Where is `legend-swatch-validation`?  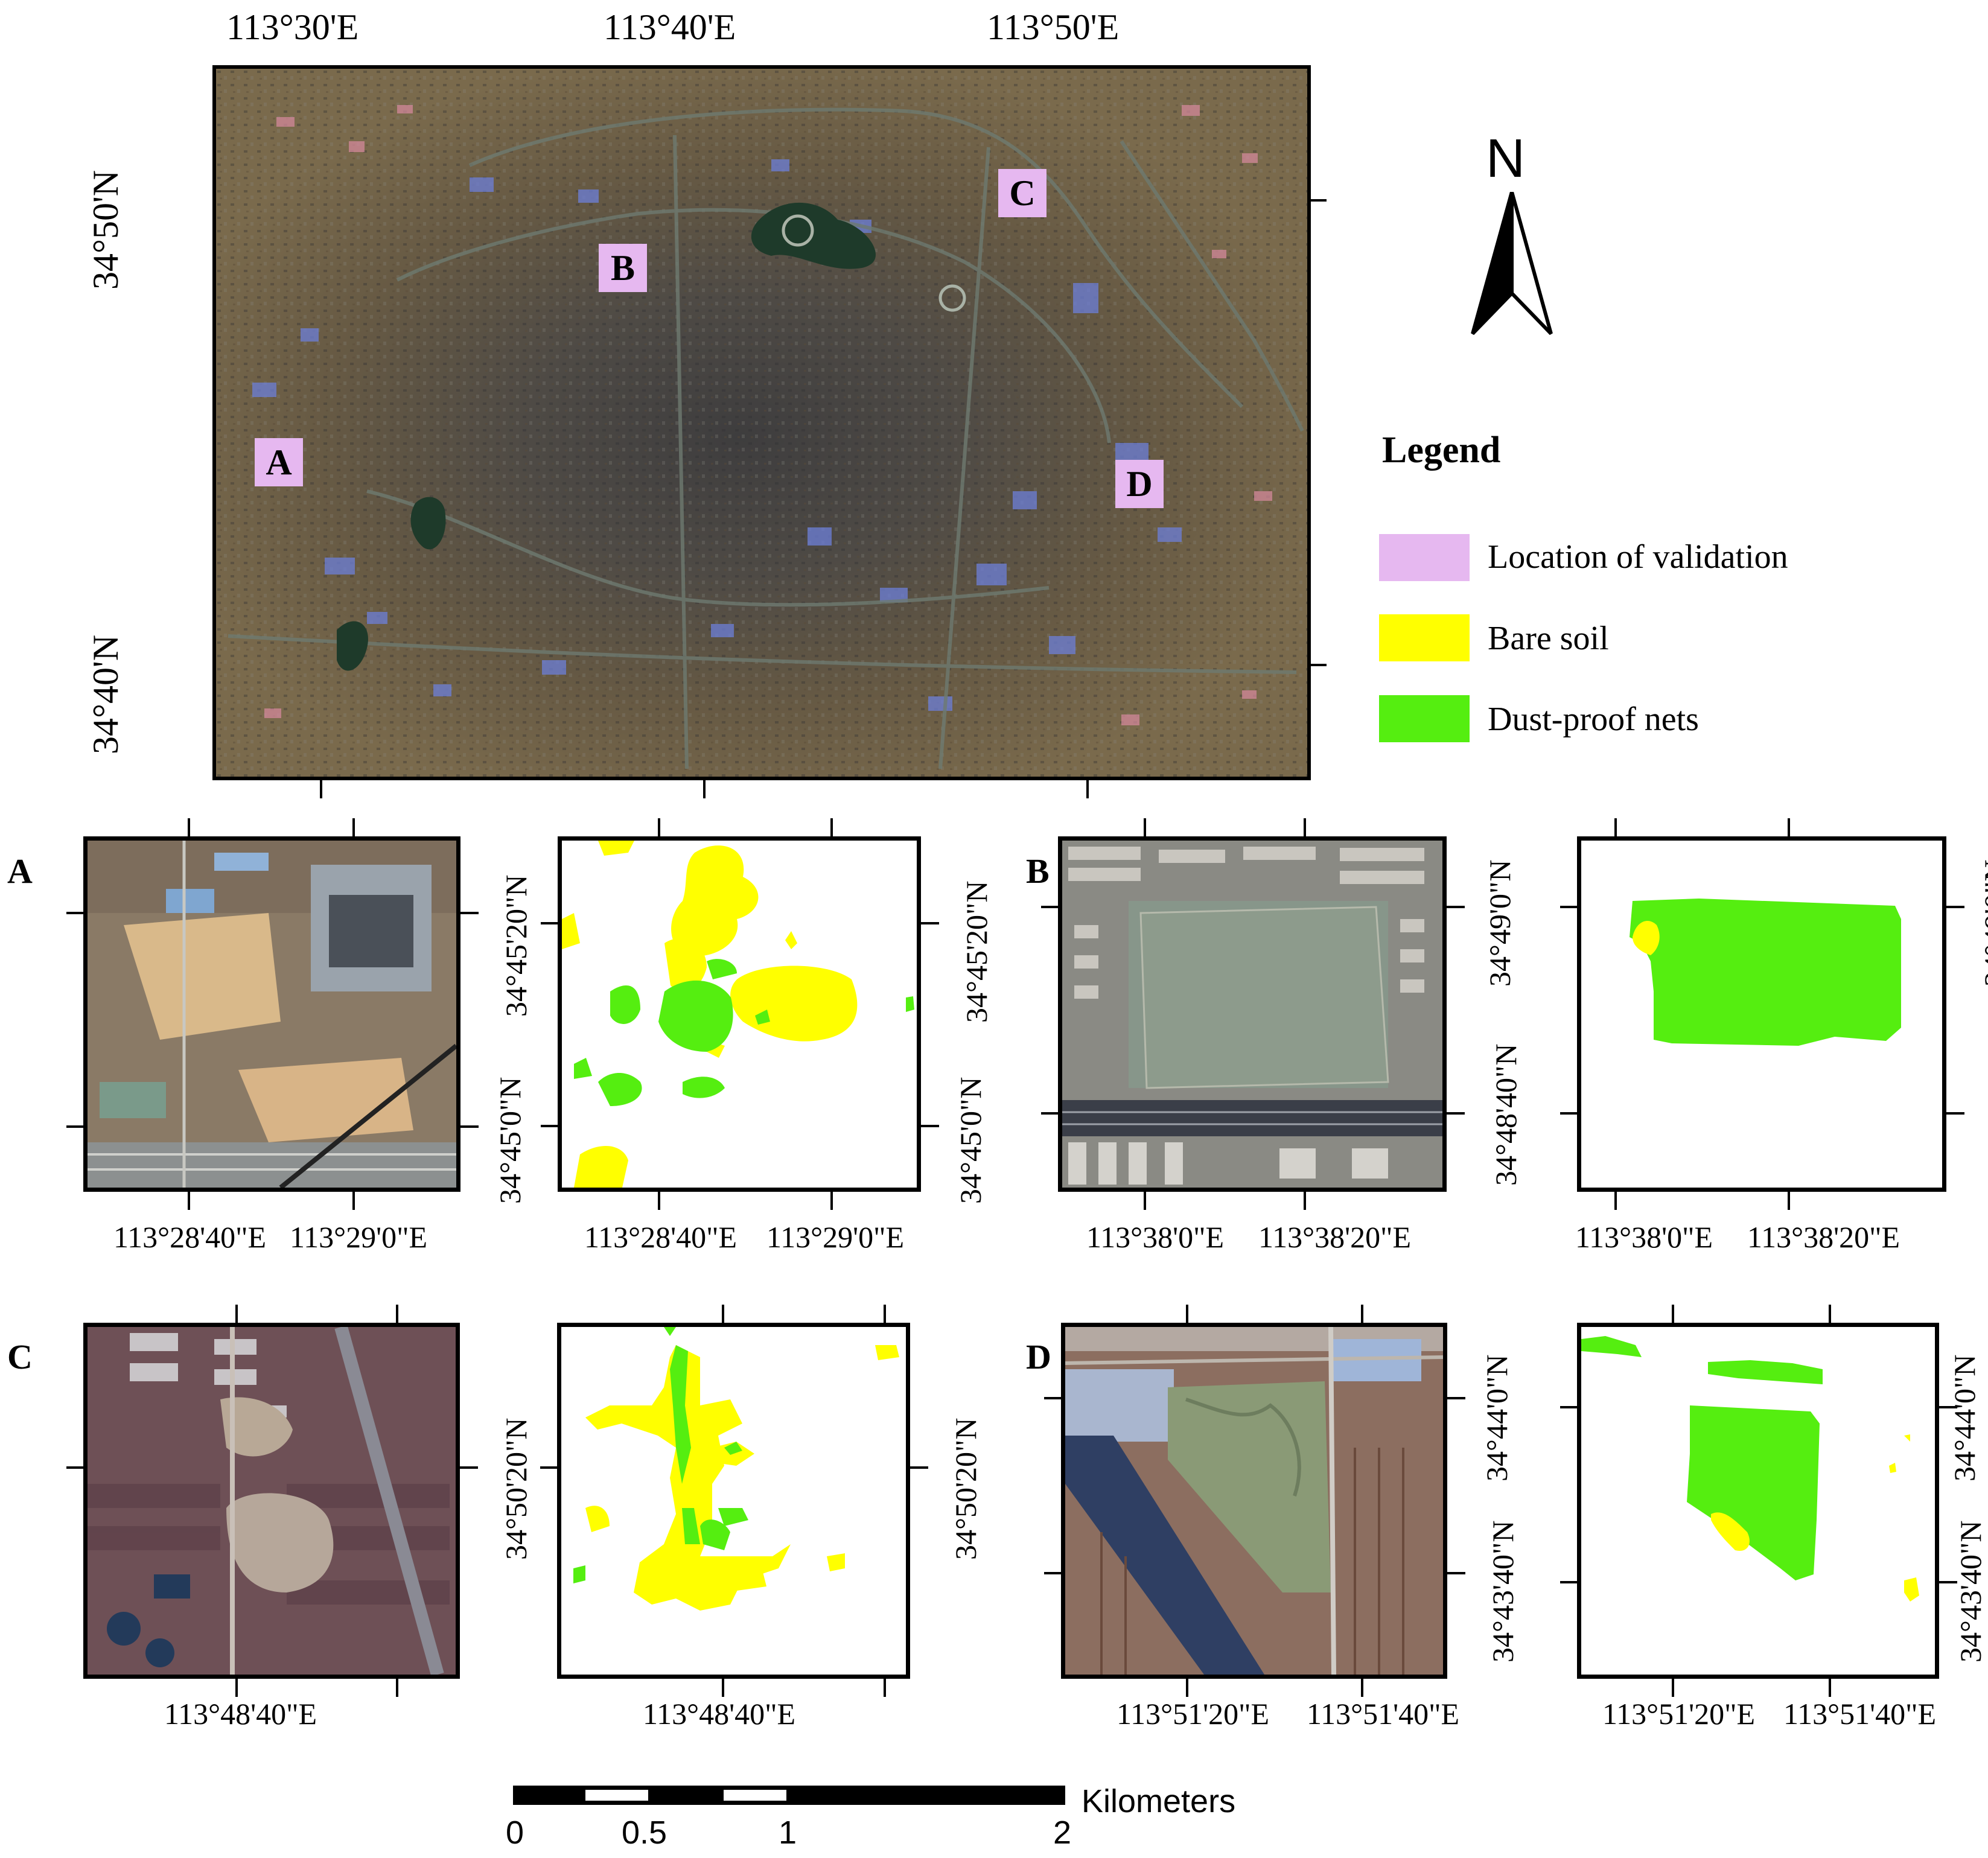
legend-swatch-validation is located at coordinates (1424, 557).